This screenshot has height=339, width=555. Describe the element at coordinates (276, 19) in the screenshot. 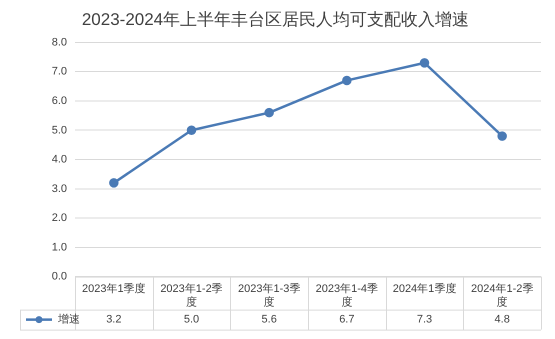

I see `chart-title: 2023-2024年上半年丰台区居民人均可支配收入增速` at that location.